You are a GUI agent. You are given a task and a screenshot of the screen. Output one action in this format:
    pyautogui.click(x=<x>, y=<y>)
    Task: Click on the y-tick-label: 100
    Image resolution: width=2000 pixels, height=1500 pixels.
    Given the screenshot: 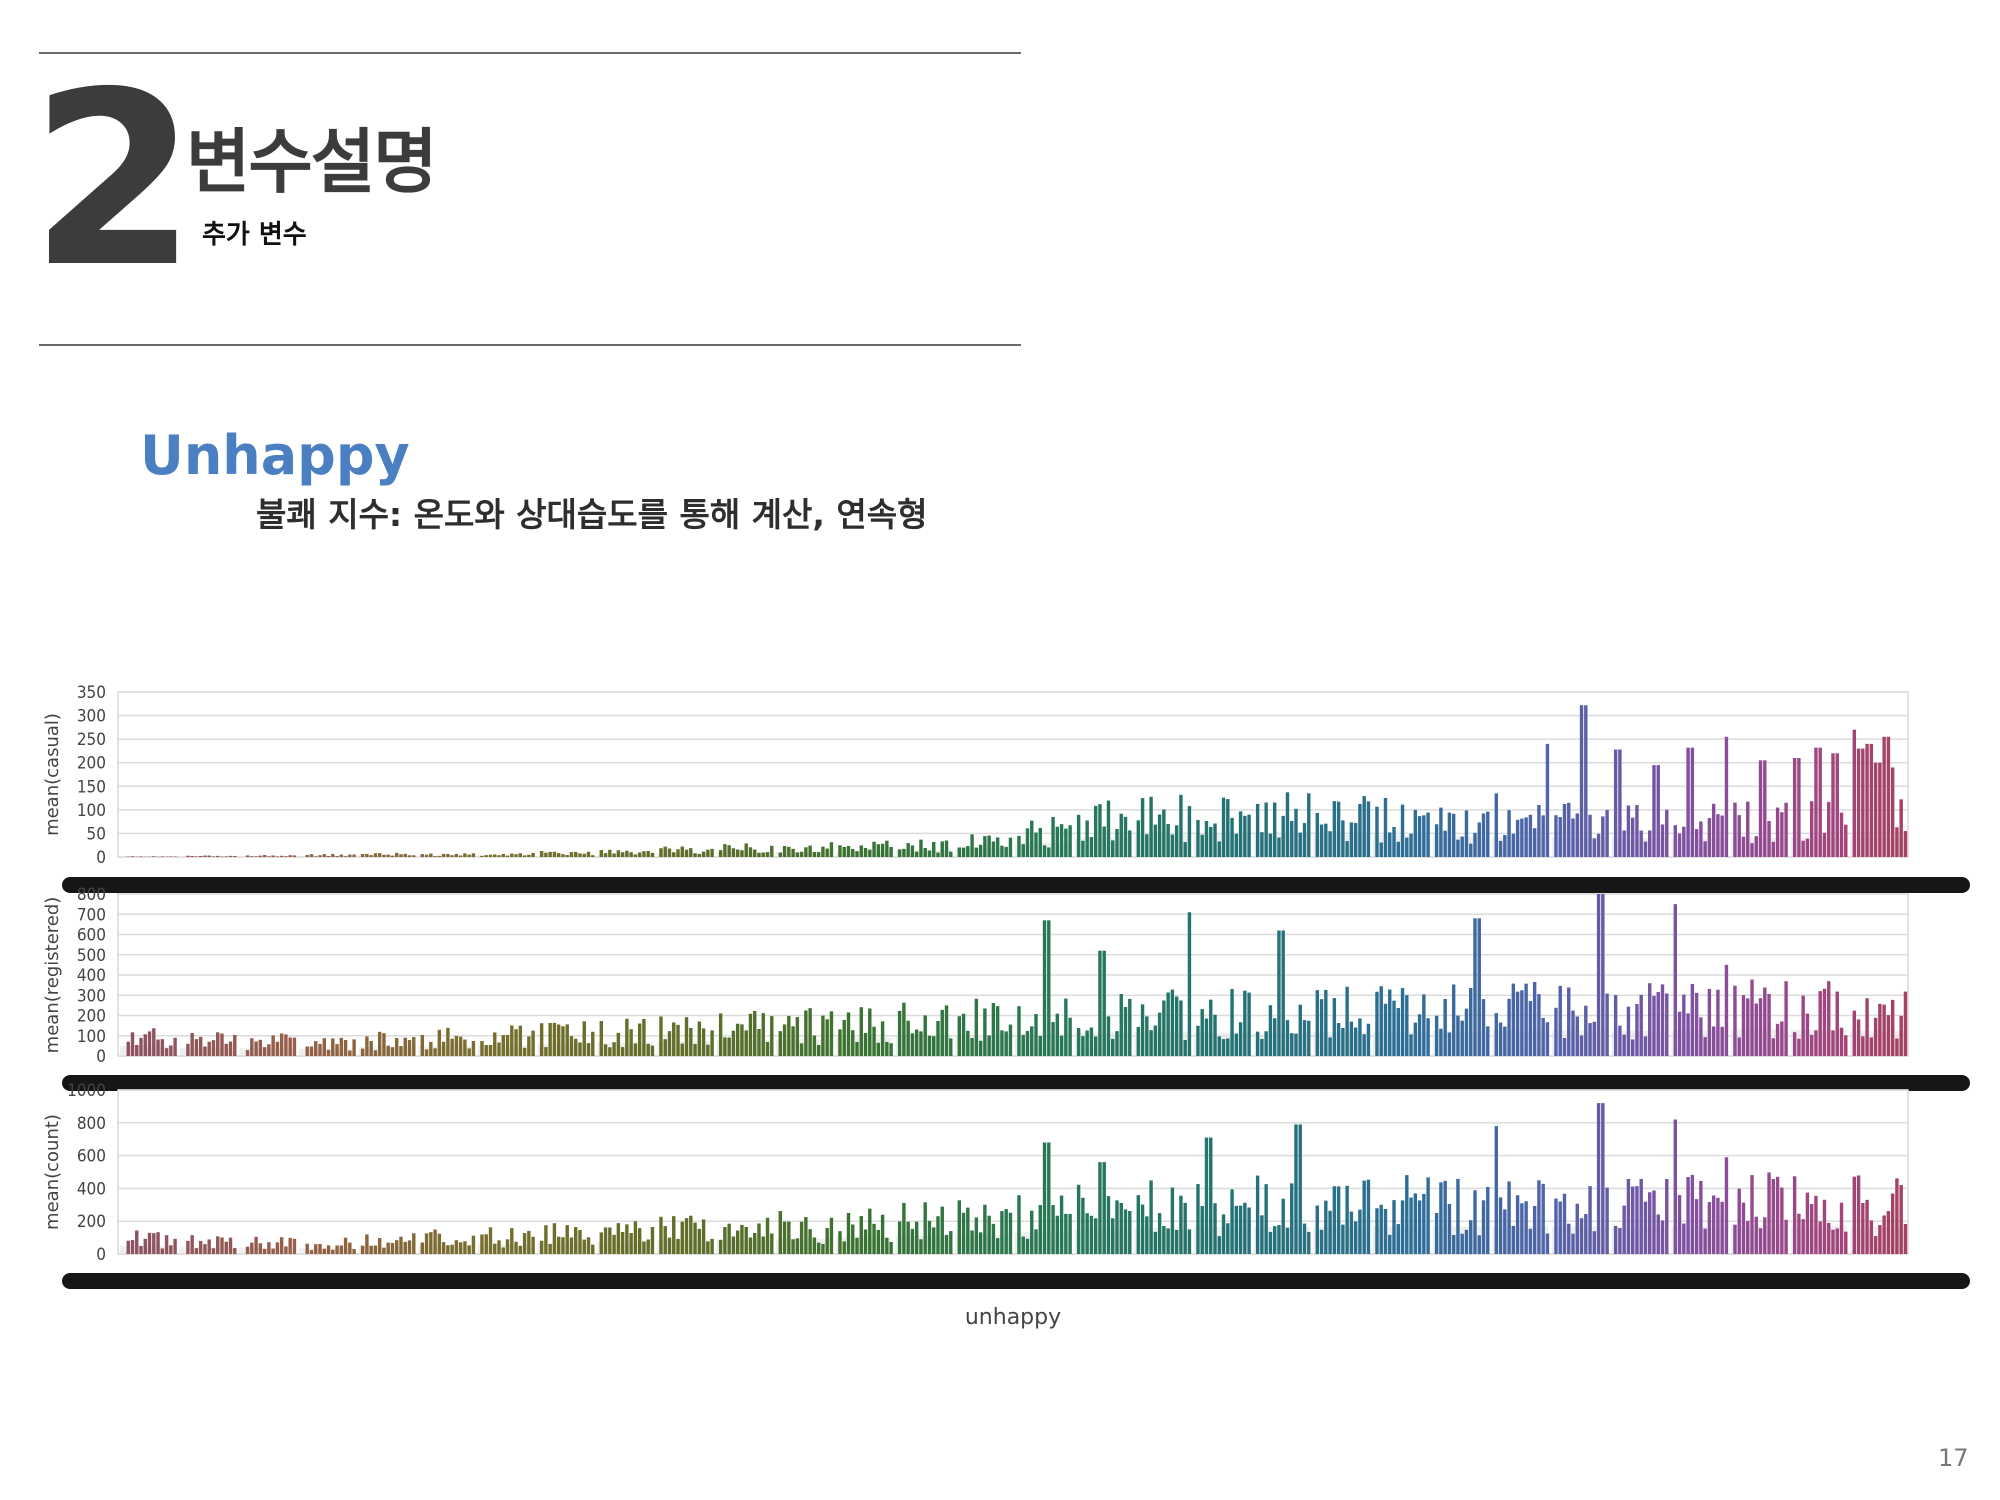 What is the action you would take?
    pyautogui.click(x=91, y=1037)
    